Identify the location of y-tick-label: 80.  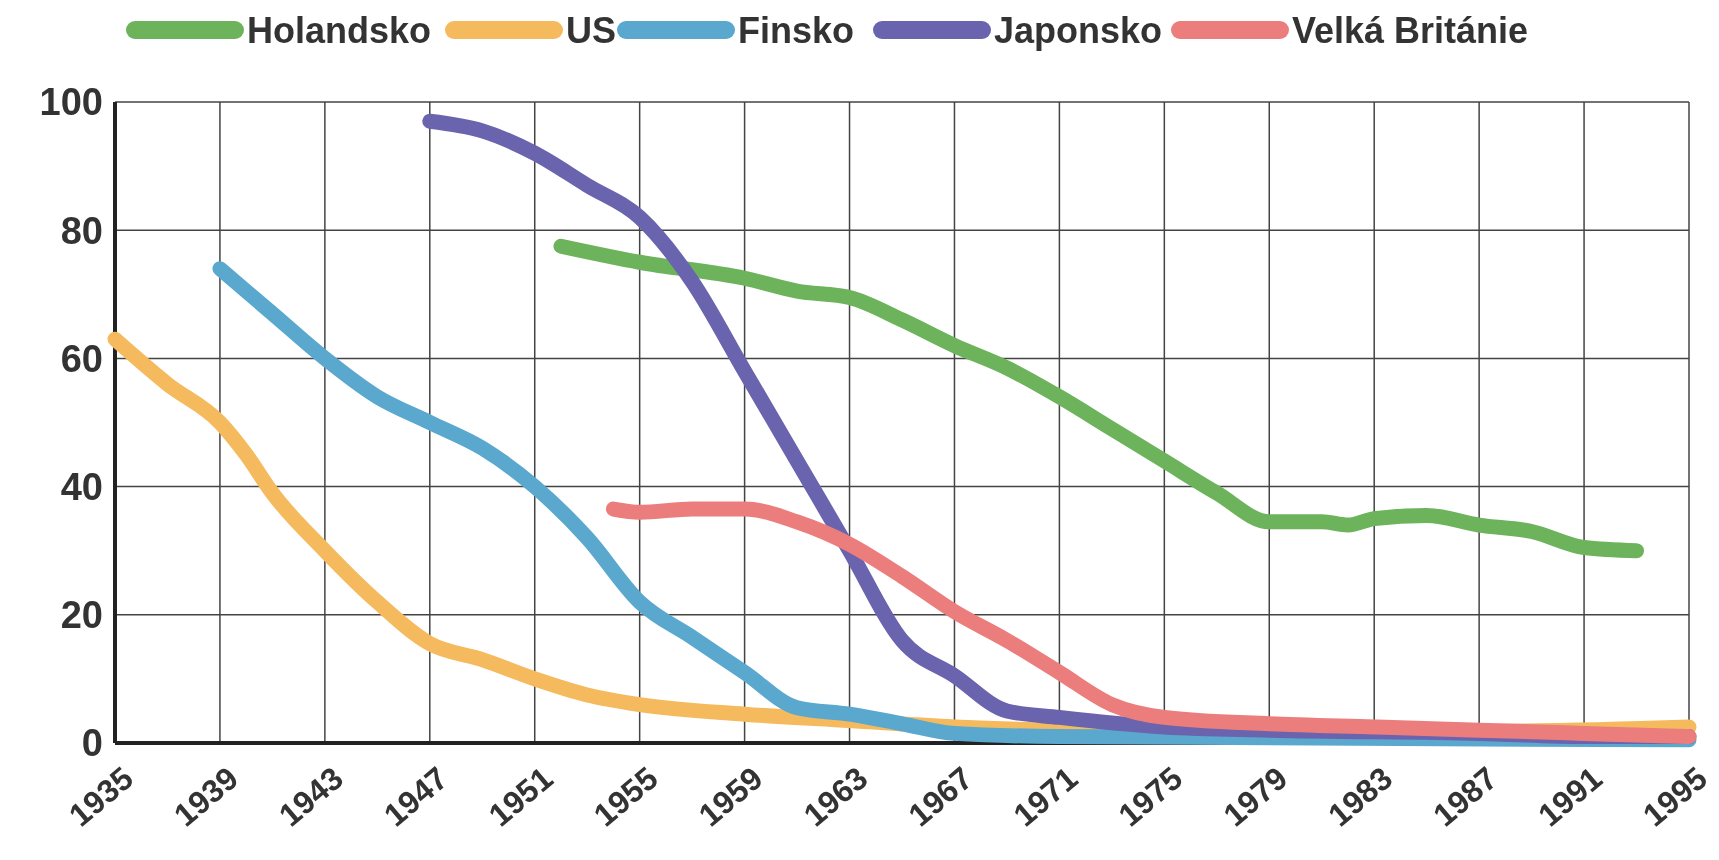
(81, 230).